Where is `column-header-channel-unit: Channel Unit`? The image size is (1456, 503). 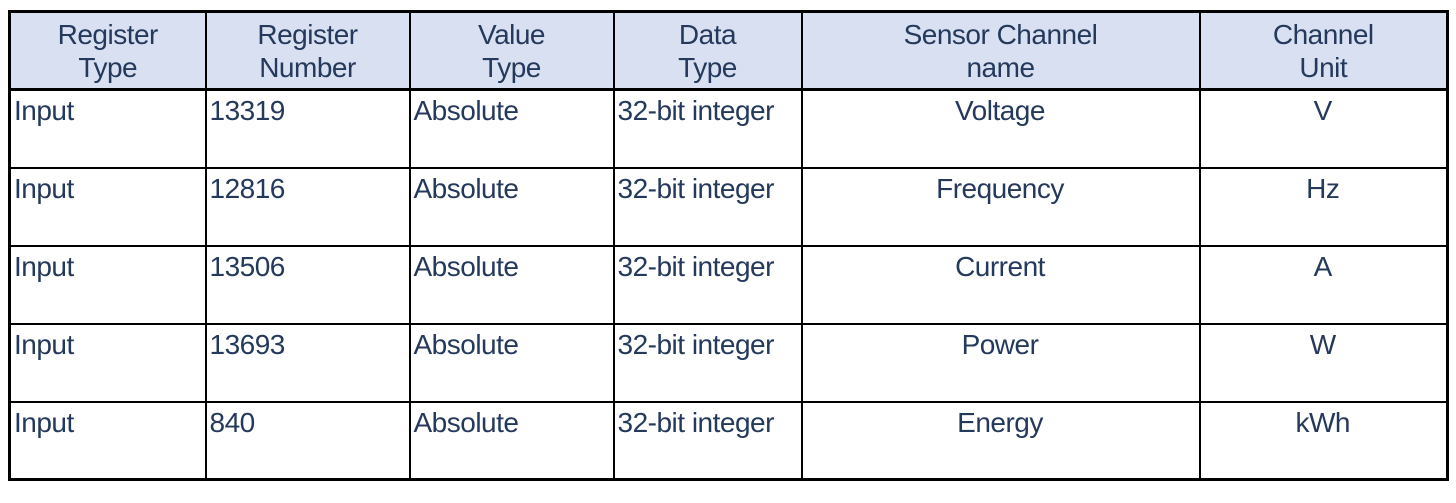 column-header-channel-unit: Channel Unit is located at coordinates (1323, 50).